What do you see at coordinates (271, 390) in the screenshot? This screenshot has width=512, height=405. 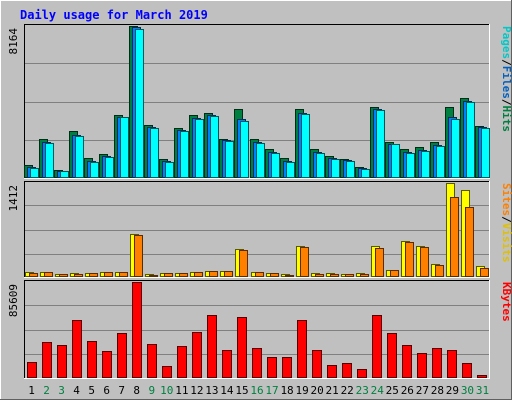 I see `x-tick-label-day-17: 17` at bounding box center [271, 390].